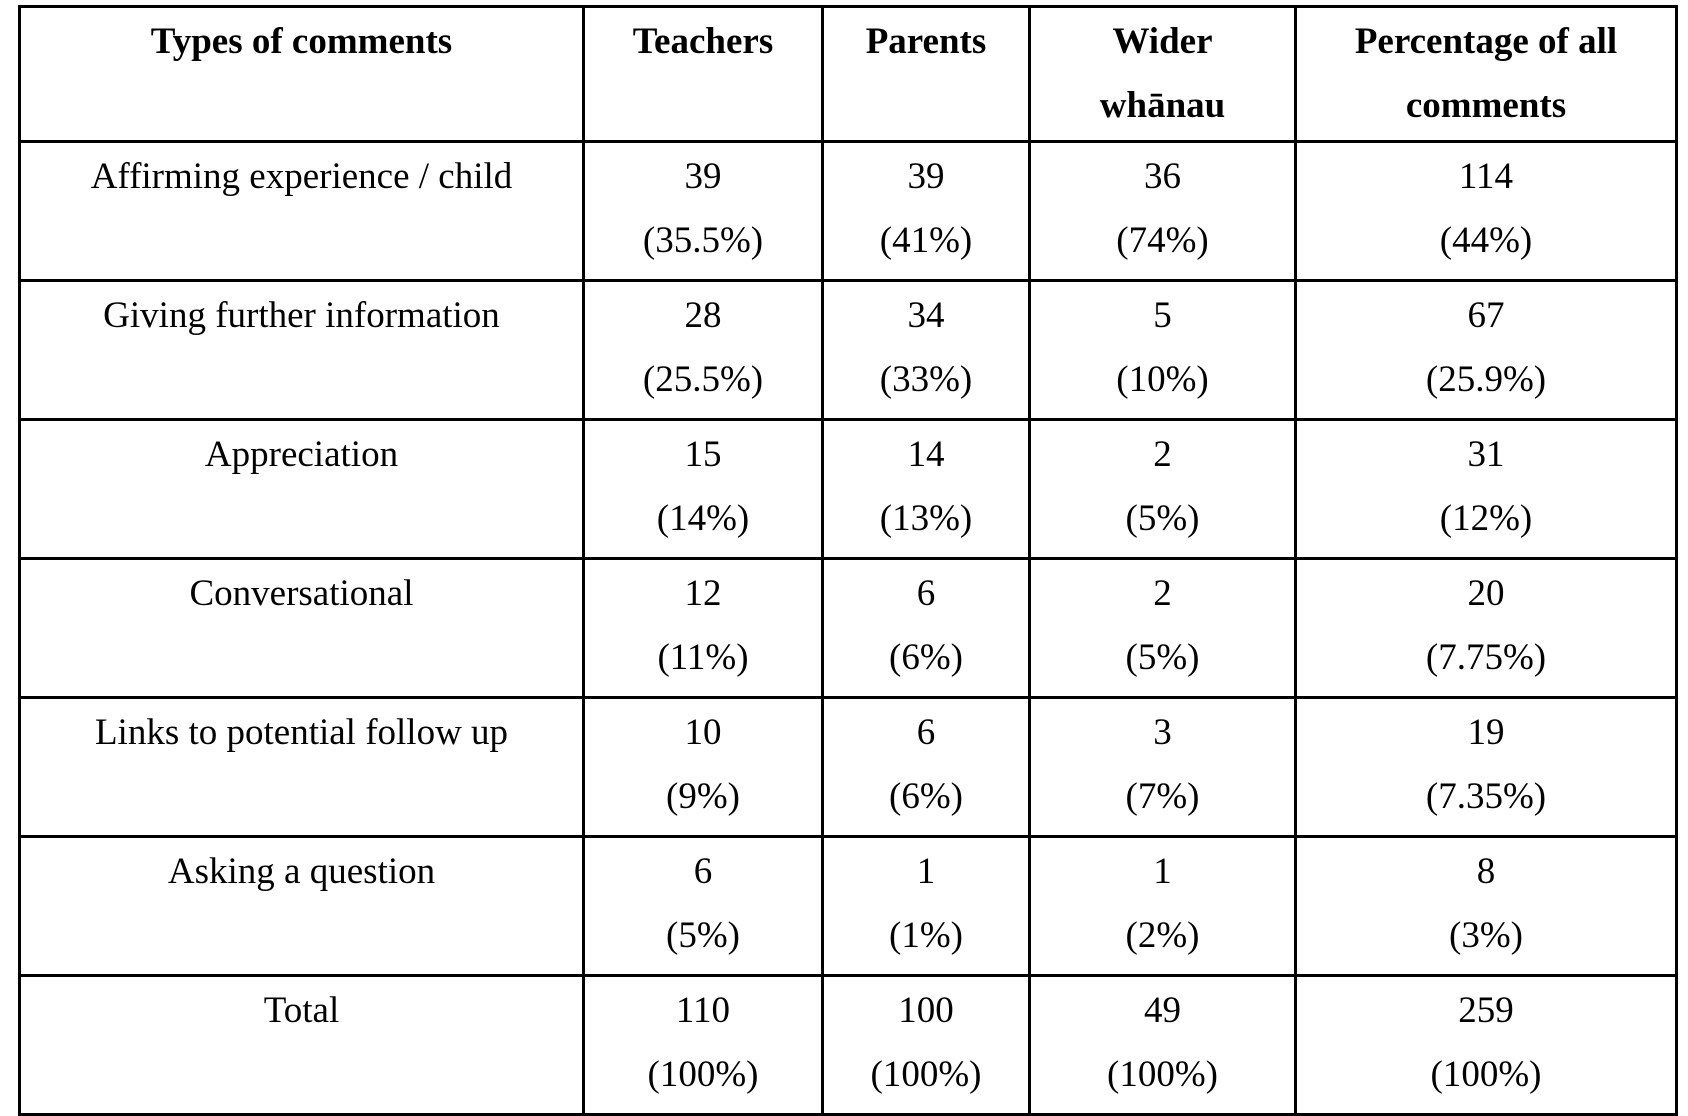 Image resolution: width=1688 pixels, height=1116 pixels. What do you see at coordinates (926, 211) in the screenshot?
I see `parents-cell: 39 (41%)` at bounding box center [926, 211].